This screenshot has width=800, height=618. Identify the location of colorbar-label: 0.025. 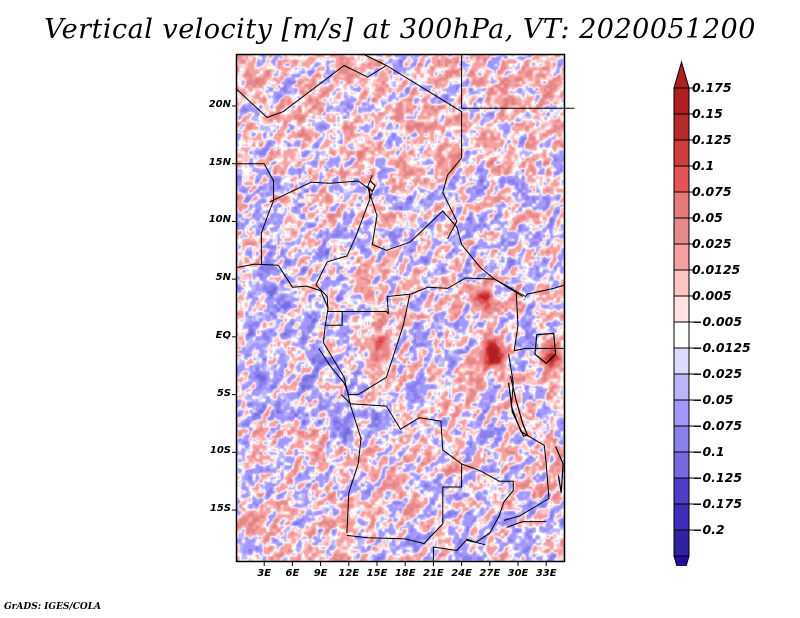
(712, 243).